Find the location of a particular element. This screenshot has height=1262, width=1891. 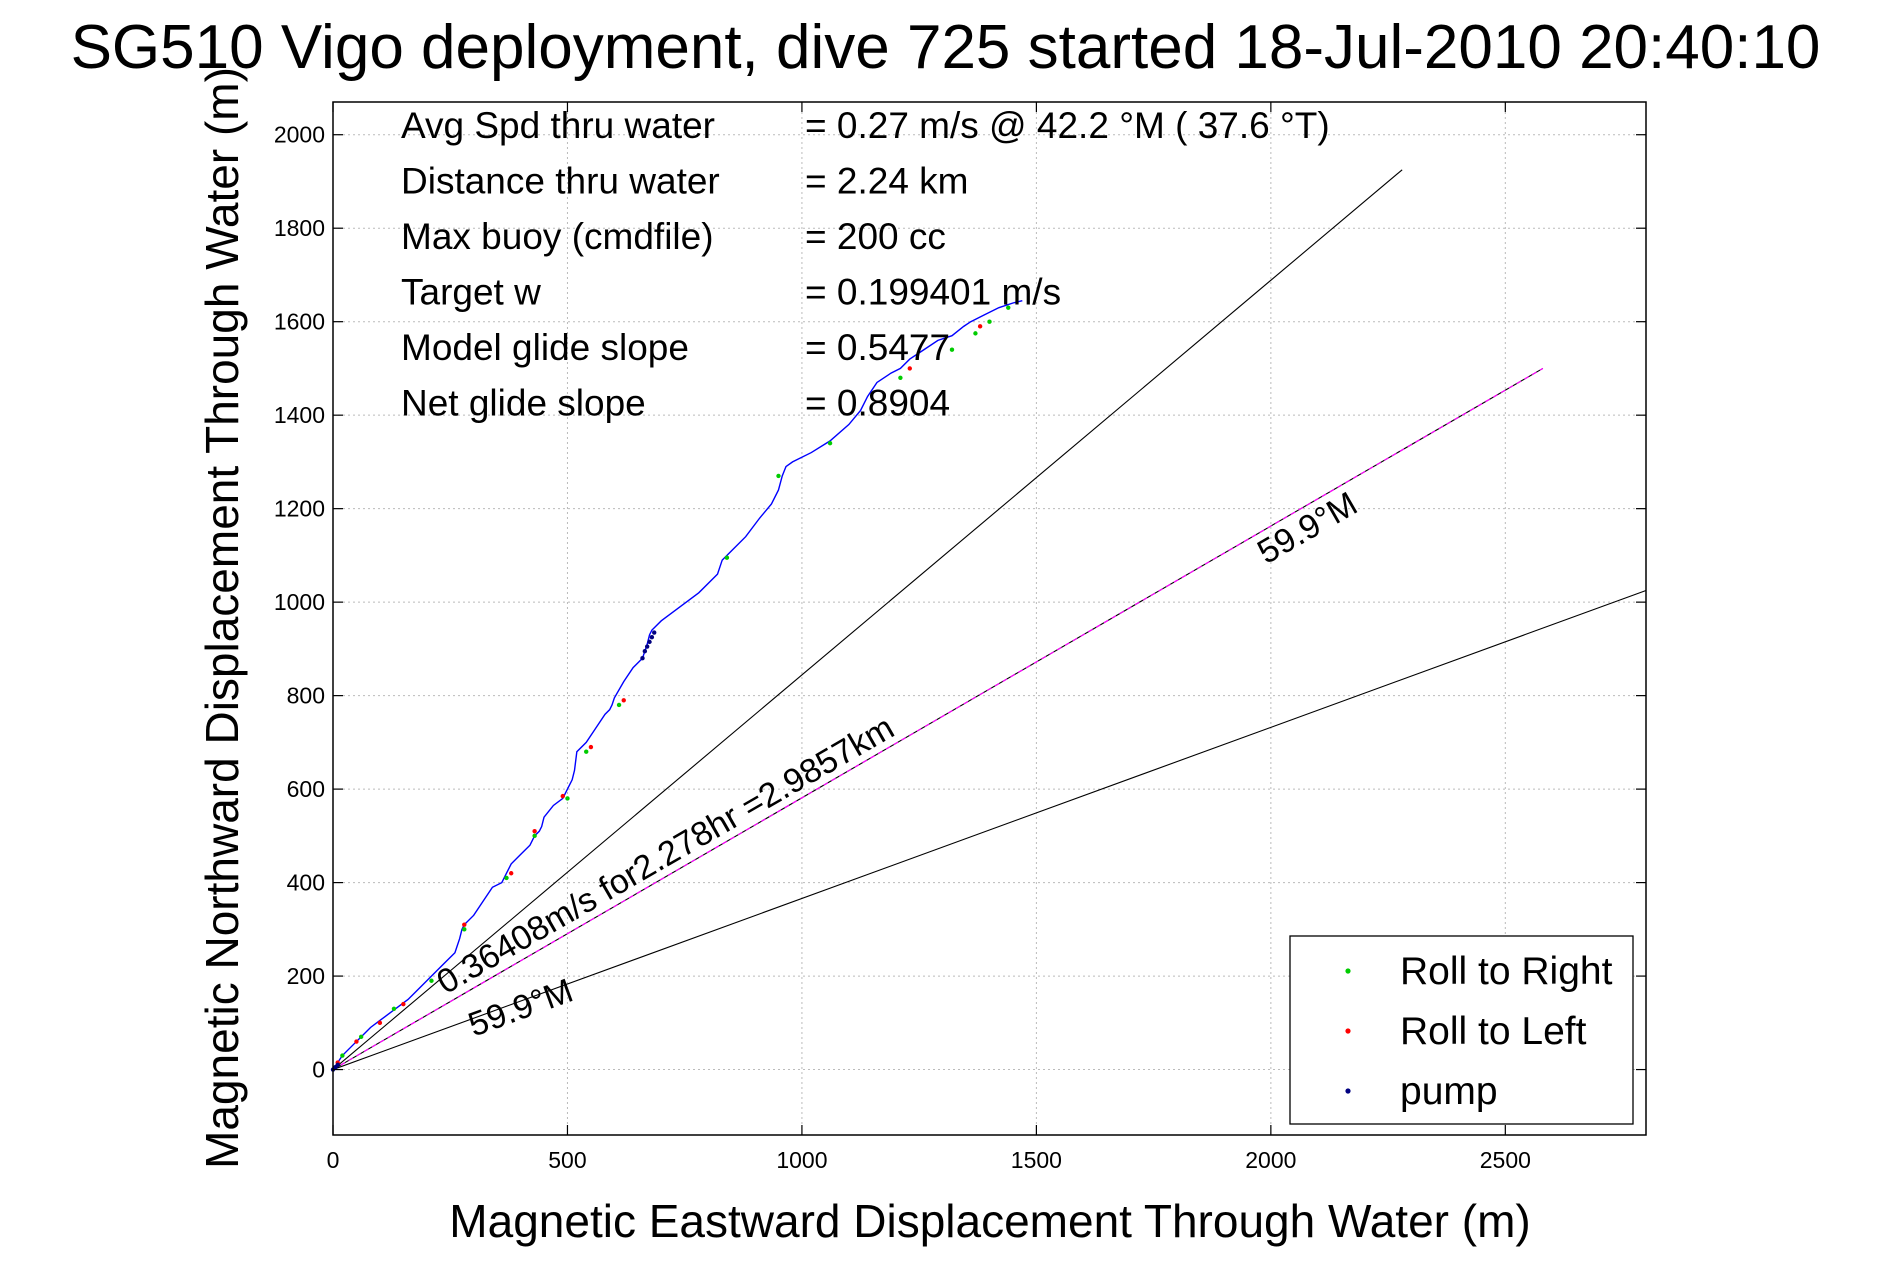

x-tick-label: 2000 is located at coordinates (1270, 1160).